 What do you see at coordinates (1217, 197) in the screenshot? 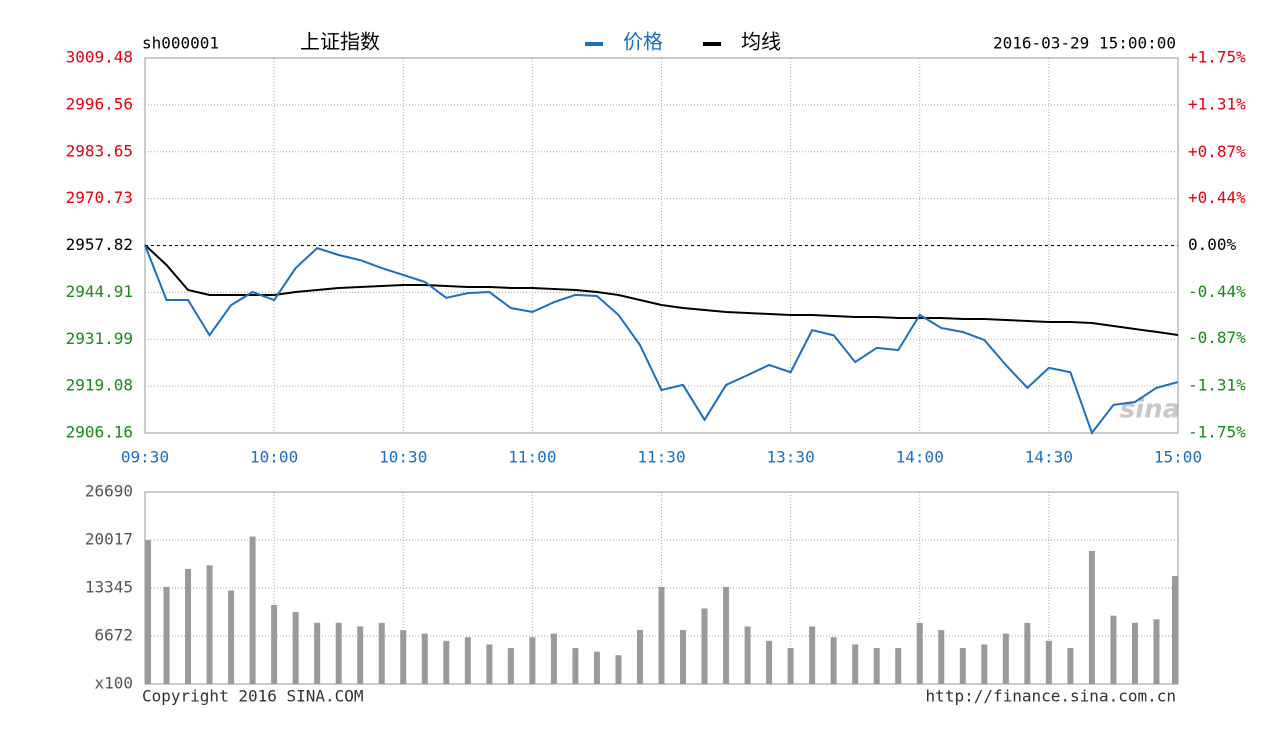
I see `y2-tick-label: +0.44%` at bounding box center [1217, 197].